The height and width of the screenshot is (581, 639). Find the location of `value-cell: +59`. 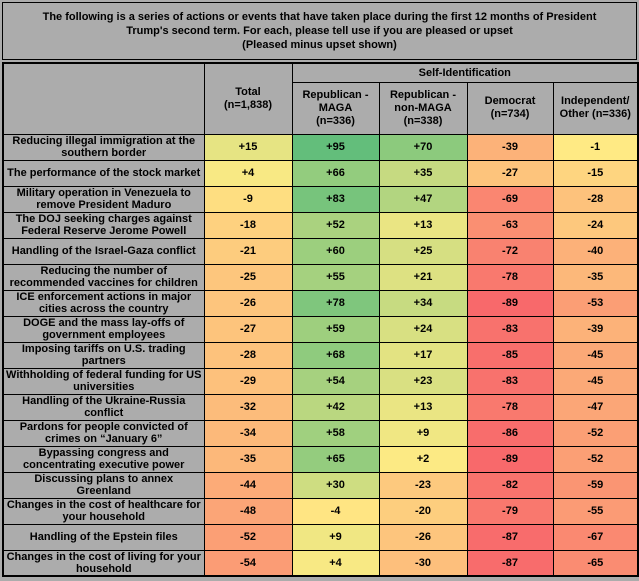

value-cell: +59 is located at coordinates (335, 329).